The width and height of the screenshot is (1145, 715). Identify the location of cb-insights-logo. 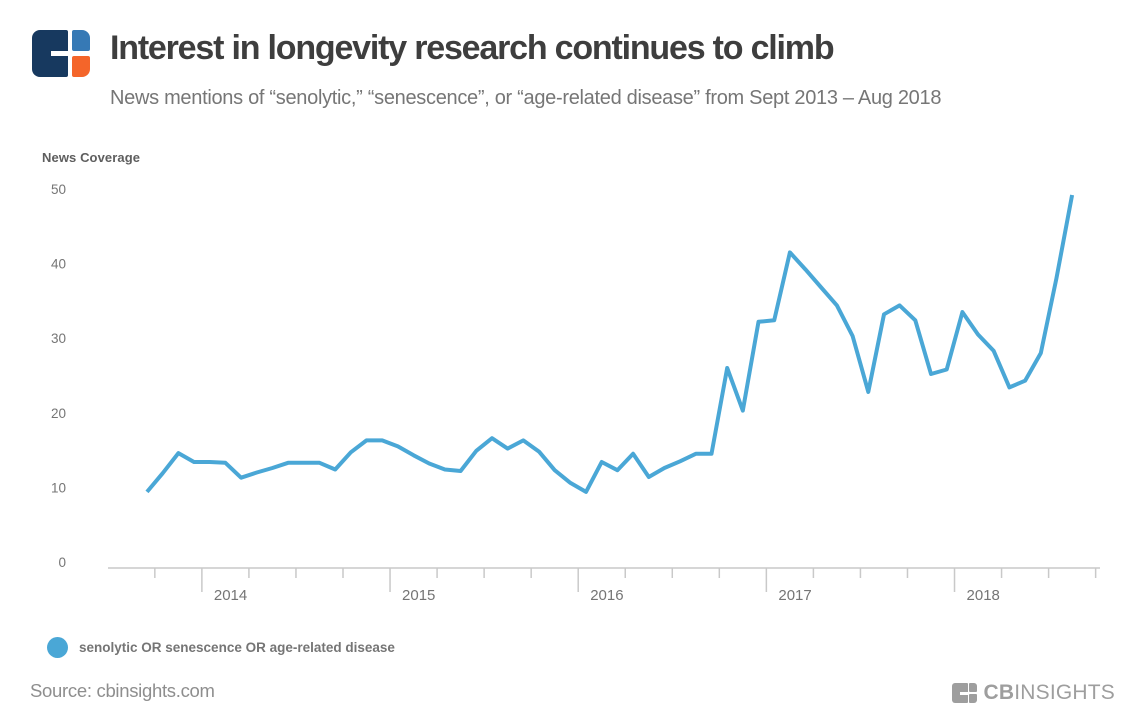
(61, 53).